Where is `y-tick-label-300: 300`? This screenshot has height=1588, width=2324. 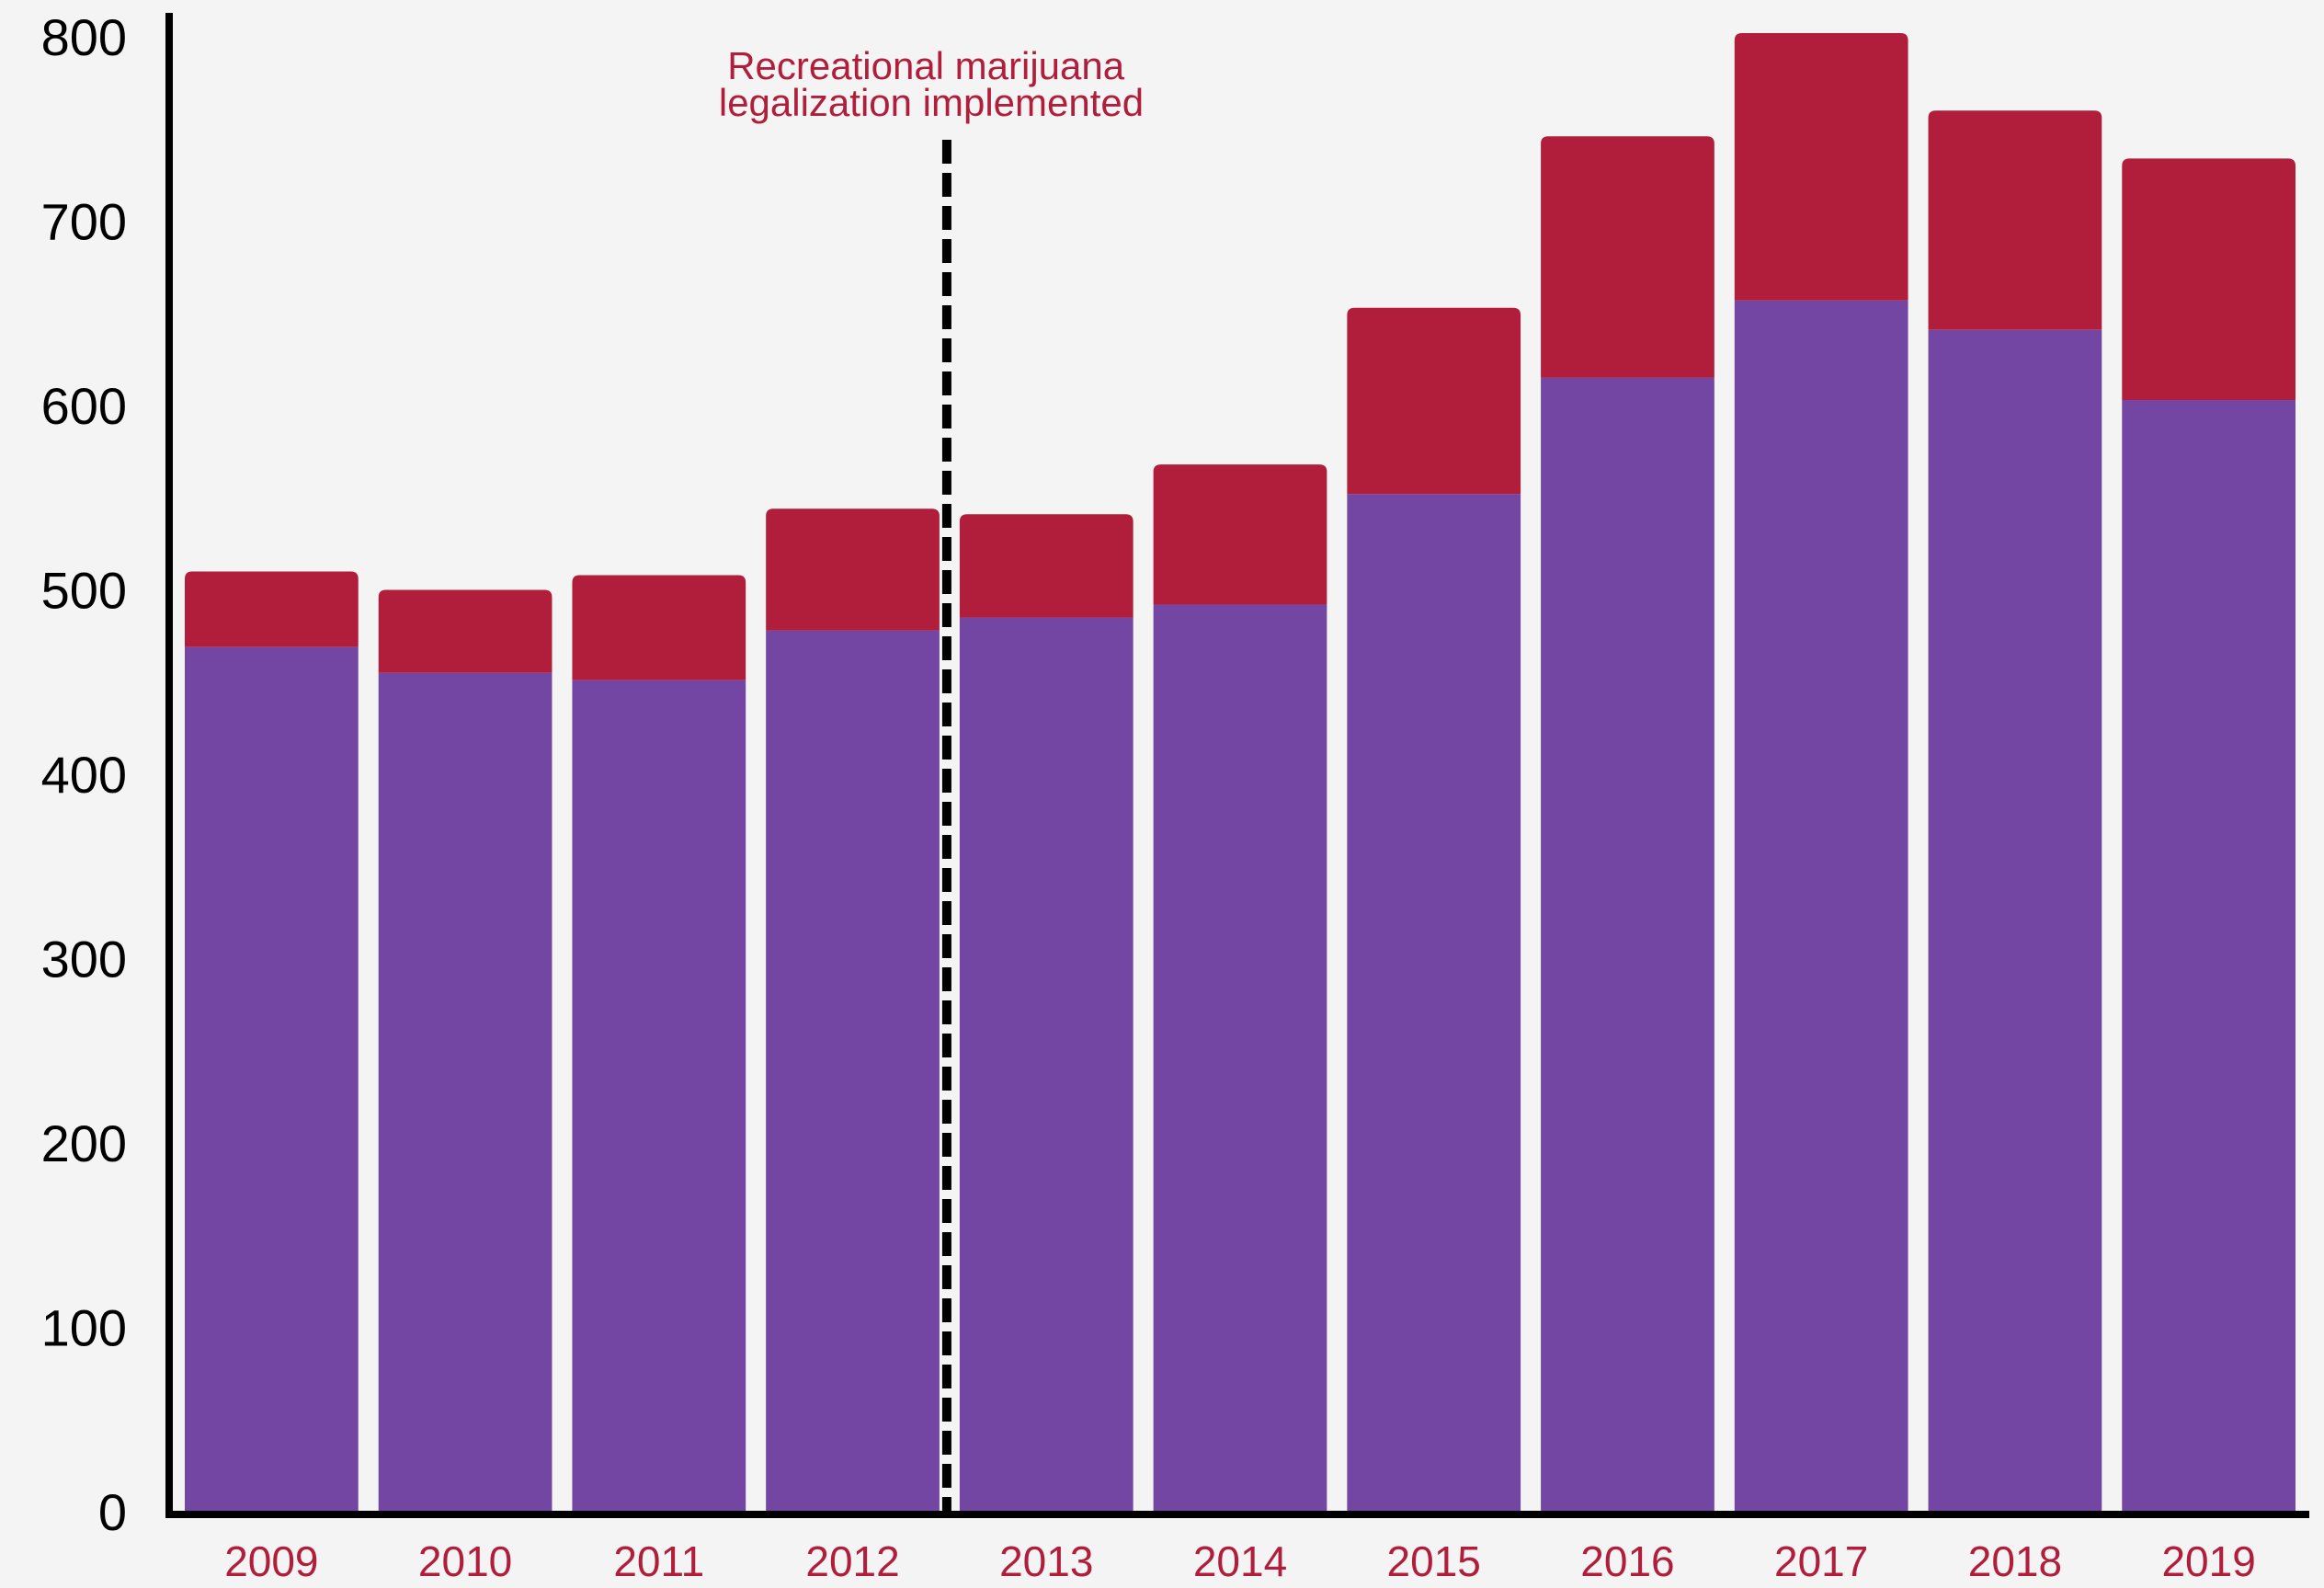
y-tick-label-300: 300 is located at coordinates (84, 959).